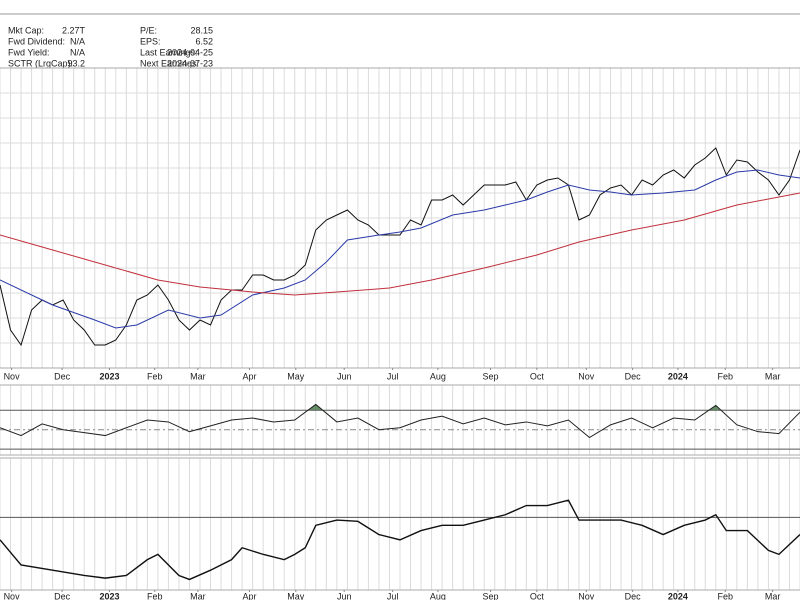  I want to click on stat-value: 28.15, so click(201, 30).